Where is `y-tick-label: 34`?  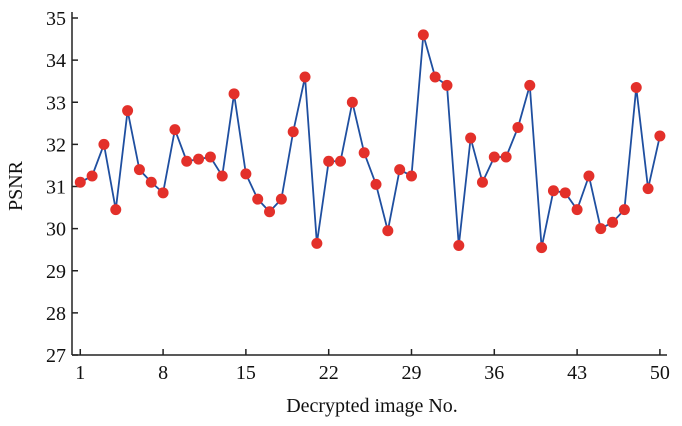 y-tick-label: 34 is located at coordinates (56, 61).